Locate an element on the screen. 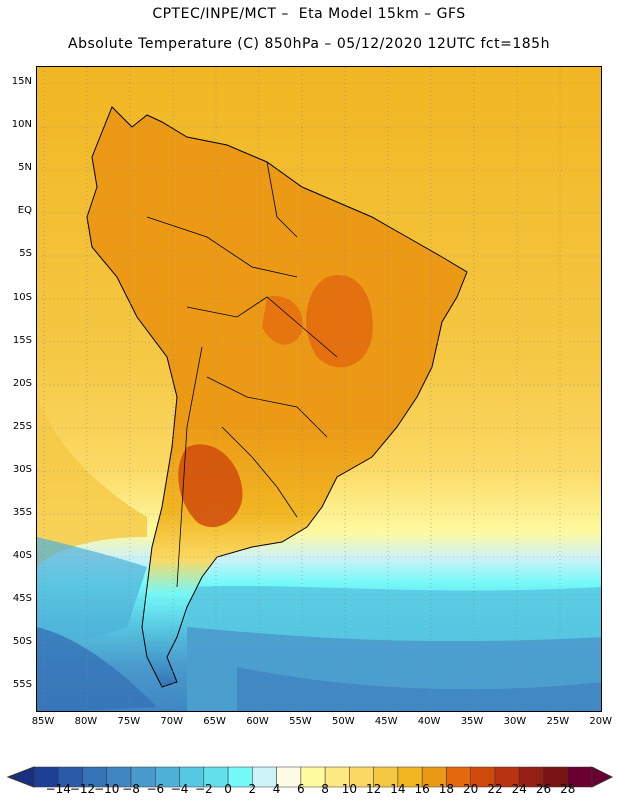  lon-label: 75W is located at coordinates (129, 721).